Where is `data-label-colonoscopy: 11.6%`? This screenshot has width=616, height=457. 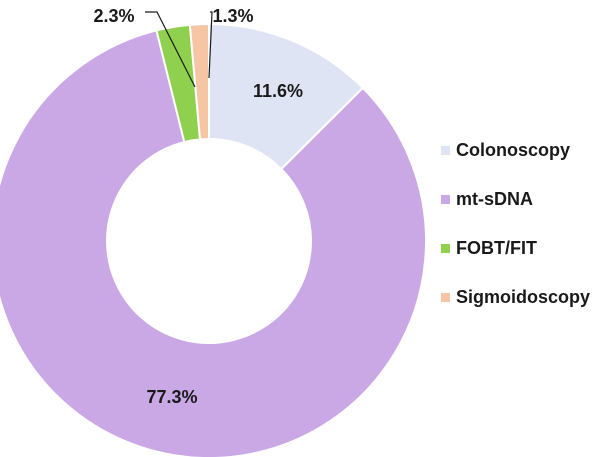
data-label-colonoscopy: 11.6% is located at coordinates (278, 91).